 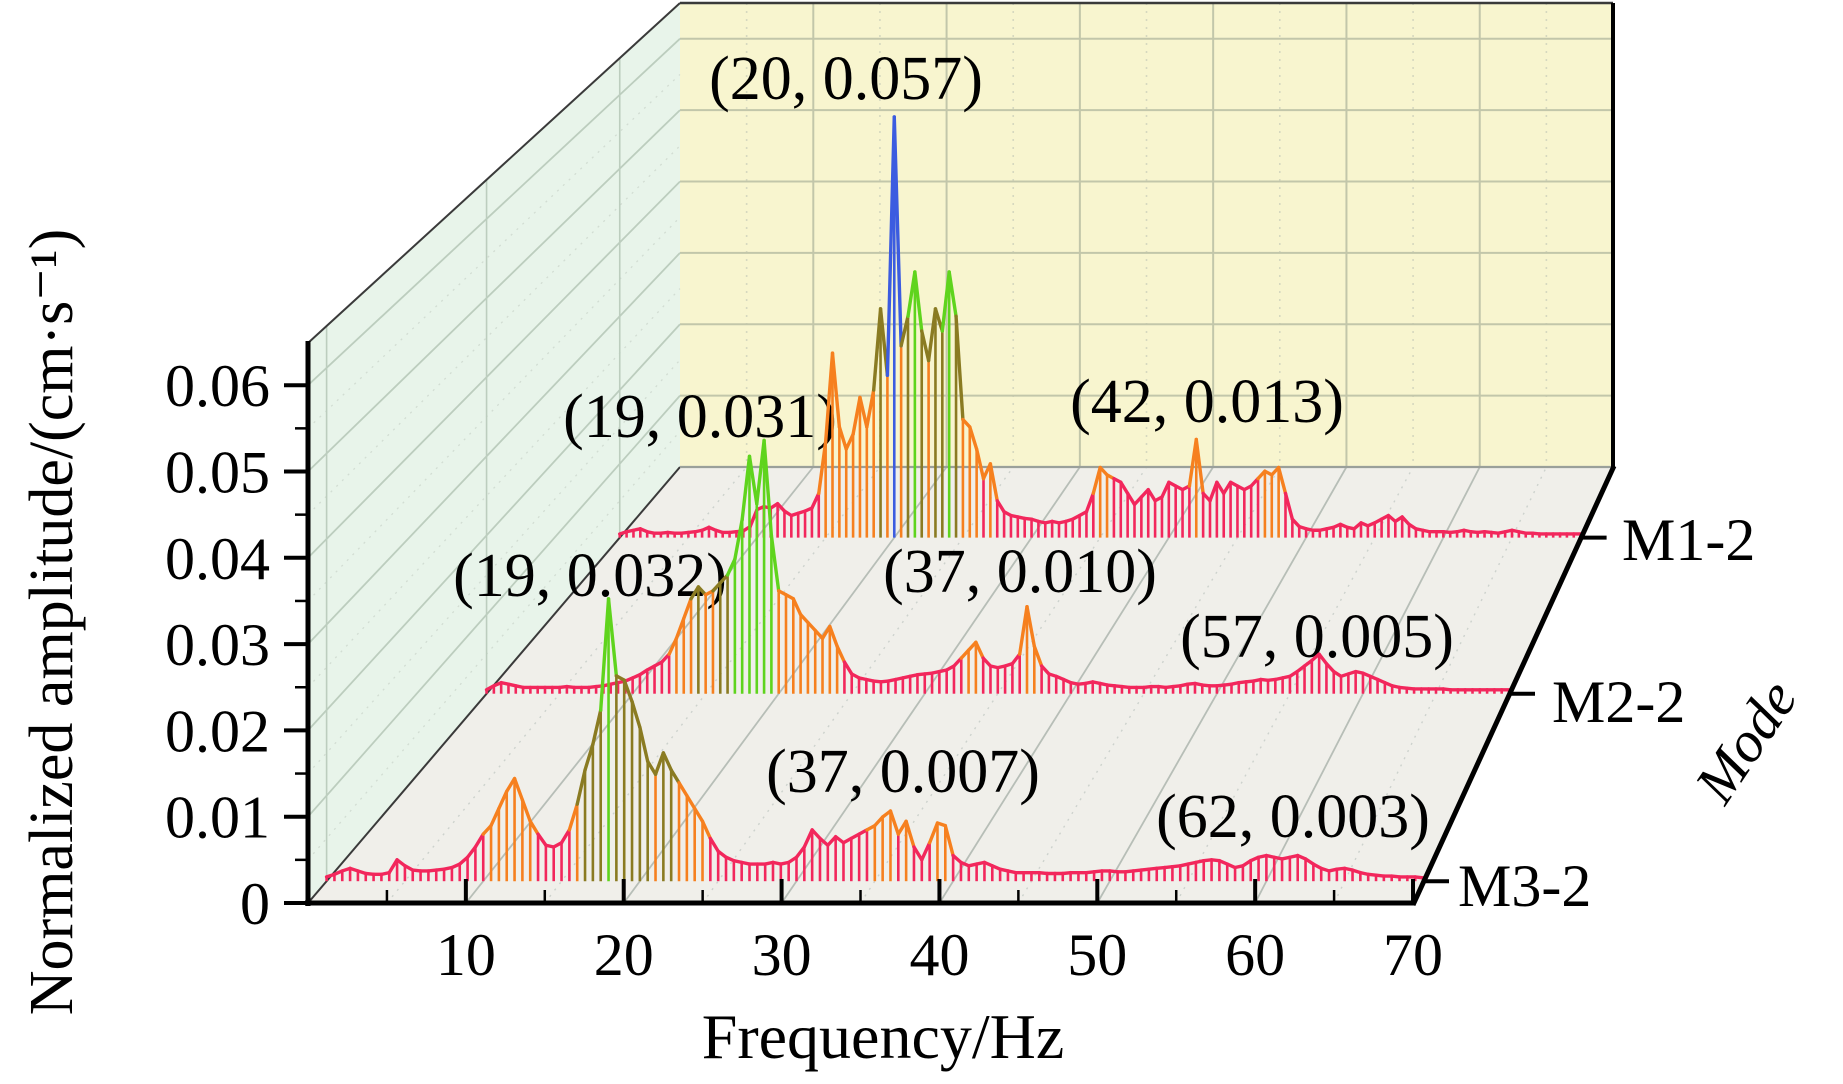 I want to click on mode-tick-labels: M1-2 M2-2 M3-2, so click(x=1606, y=713).